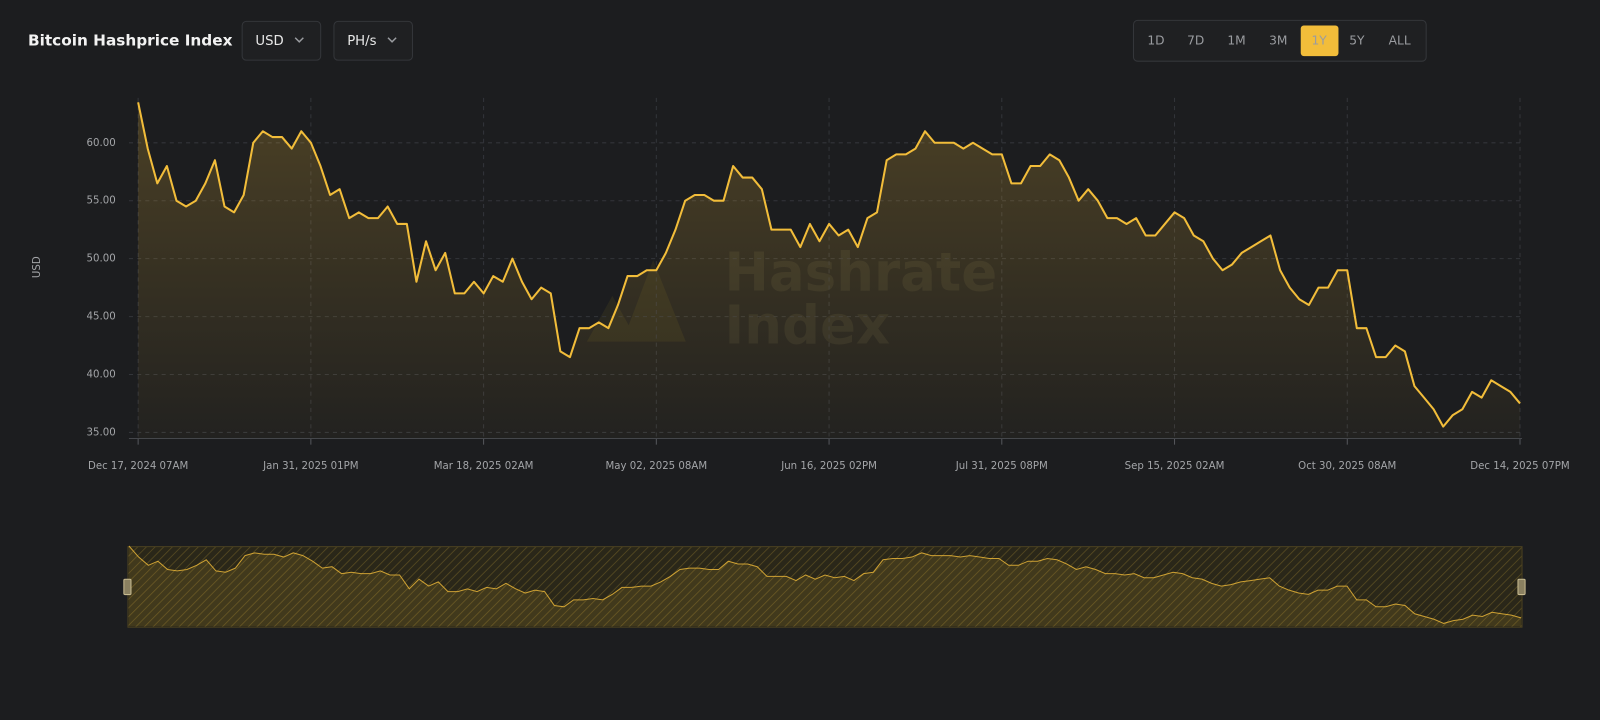 Image resolution: width=1600 pixels, height=720 pixels. I want to click on range-button: 5Y, so click(1357, 40).